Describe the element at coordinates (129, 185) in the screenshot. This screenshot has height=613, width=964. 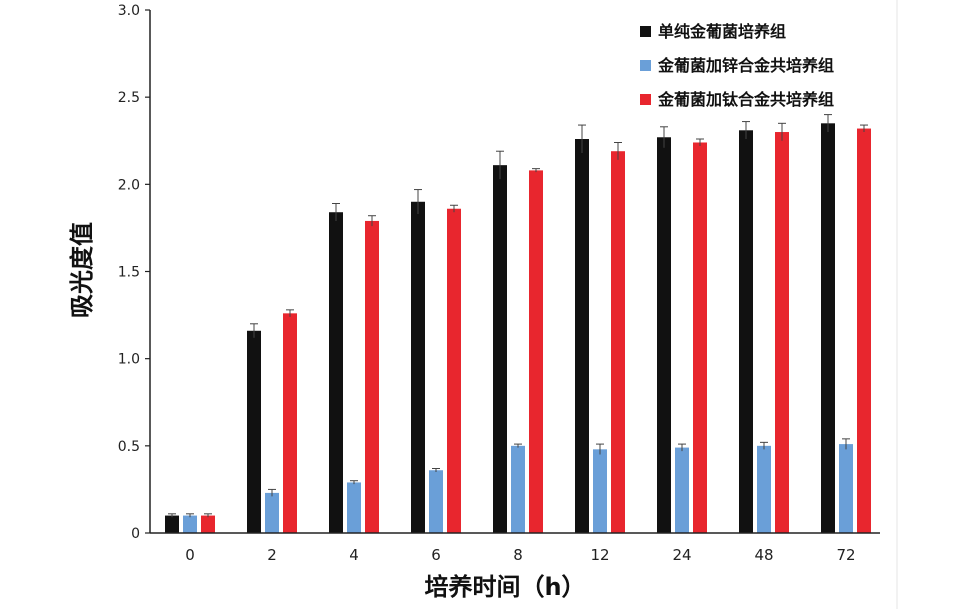
I see `y-tick-label: 2.0` at that location.